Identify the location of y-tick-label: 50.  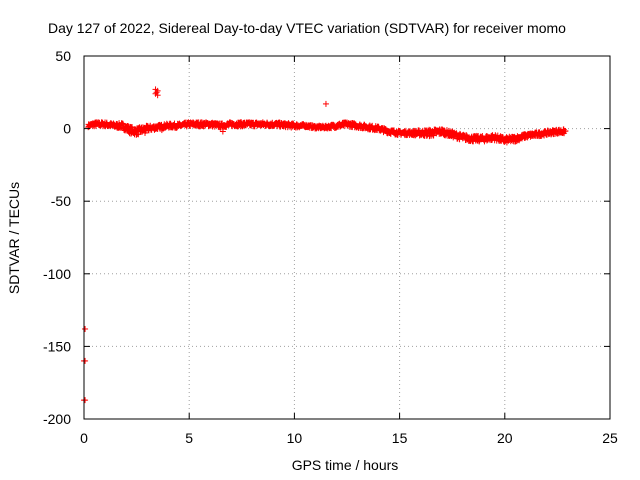
(63, 56).